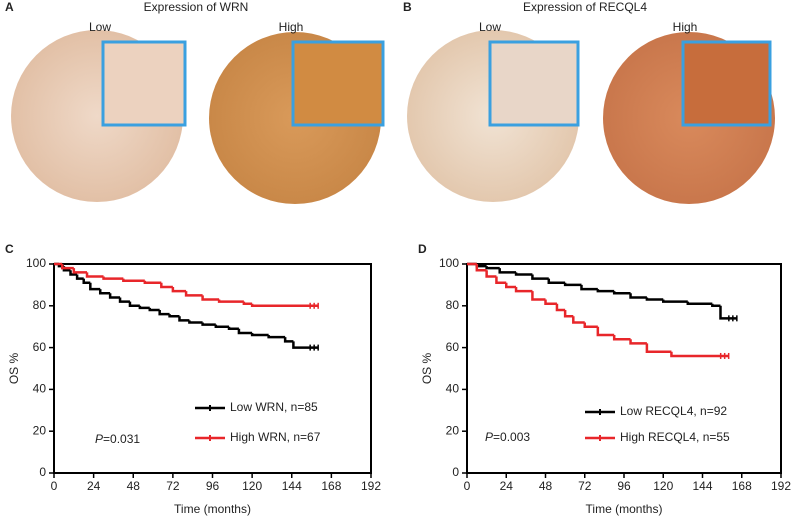 The image size is (791, 521). What do you see at coordinates (121, 439) in the screenshot?
I see `p-text: =0.031` at bounding box center [121, 439].